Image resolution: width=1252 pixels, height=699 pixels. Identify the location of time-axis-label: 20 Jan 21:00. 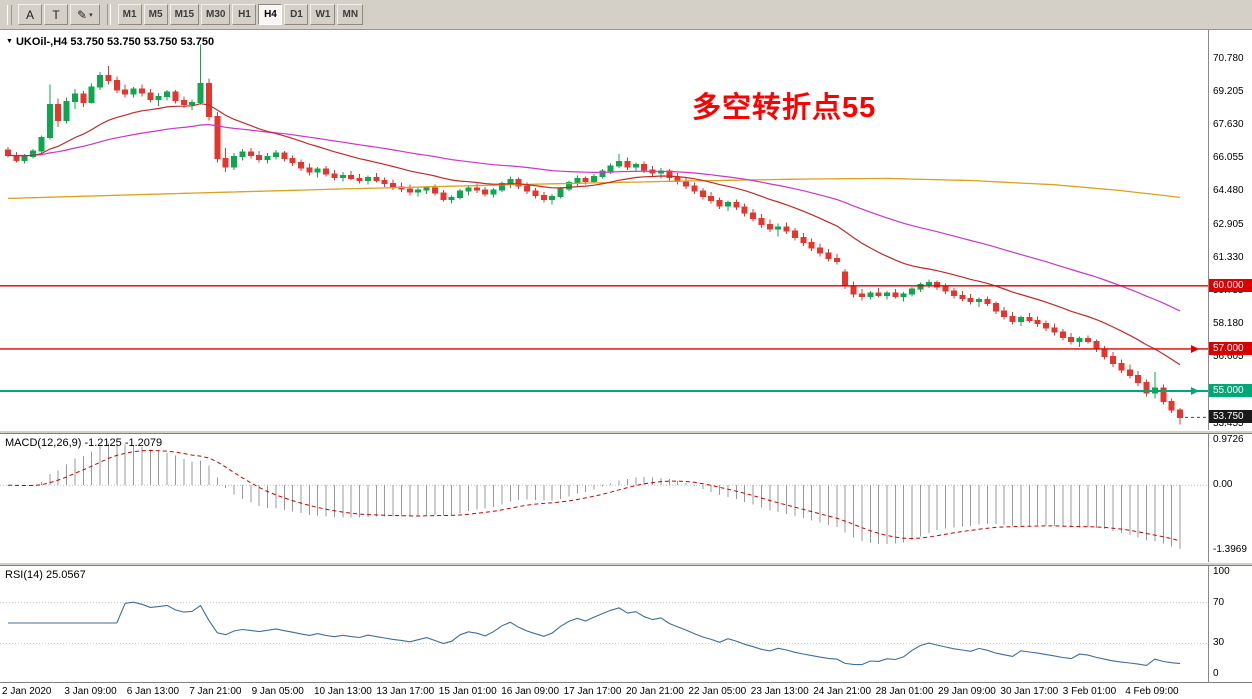
(655, 691).